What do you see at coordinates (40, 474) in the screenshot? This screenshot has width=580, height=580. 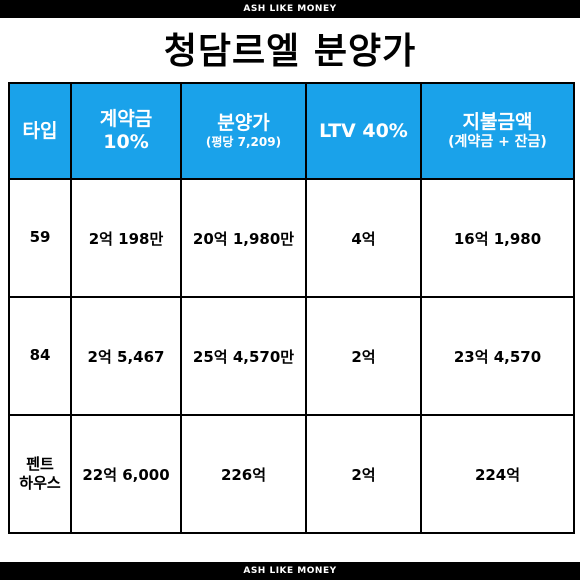 I see `cell-type: 펜트 하우스` at bounding box center [40, 474].